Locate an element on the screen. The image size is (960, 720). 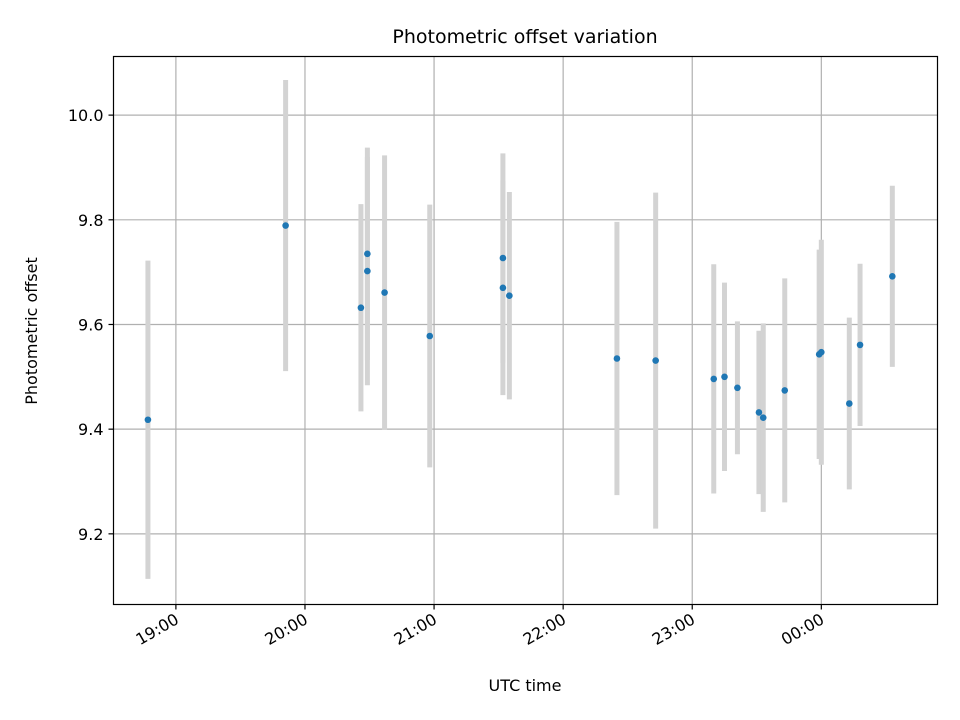
y-tick-label: 10.0 is located at coordinates (86, 115).